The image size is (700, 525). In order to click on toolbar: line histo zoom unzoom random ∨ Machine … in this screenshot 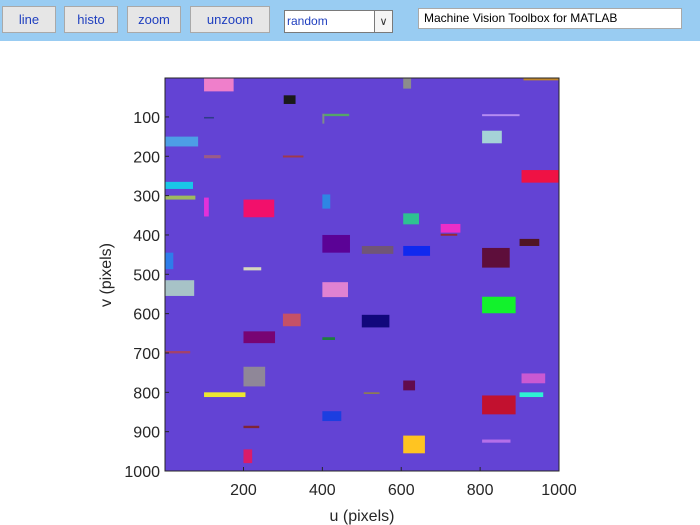, I will do `click(350, 20)`.